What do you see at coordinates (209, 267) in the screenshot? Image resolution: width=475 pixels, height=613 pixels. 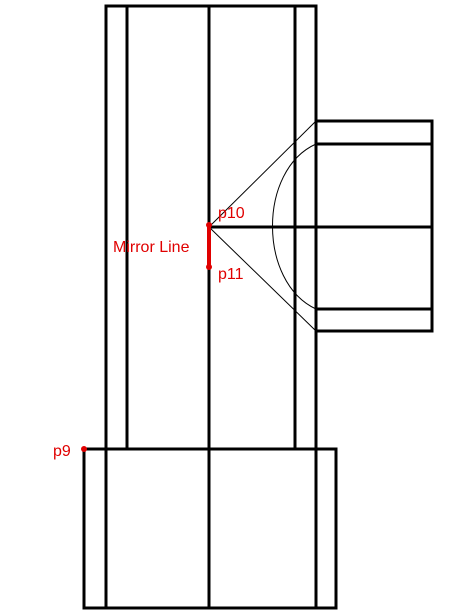 I see `point-p11-marker` at bounding box center [209, 267].